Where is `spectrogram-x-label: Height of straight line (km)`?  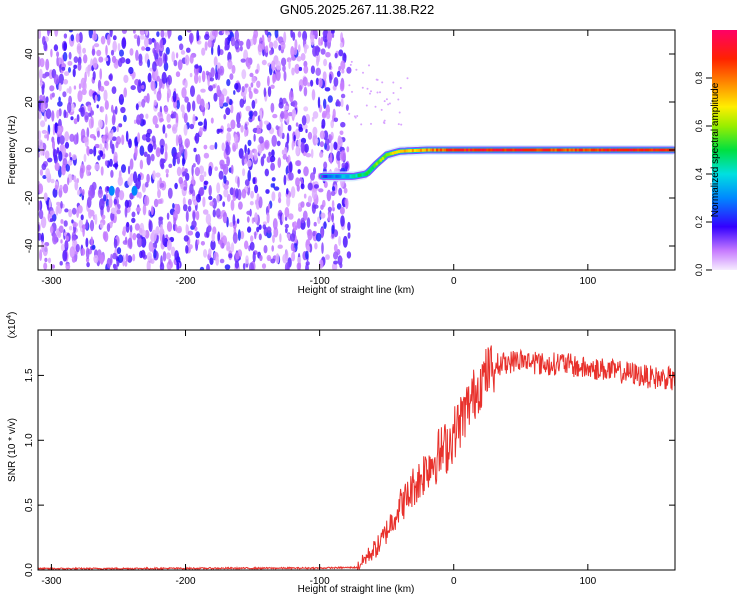
spectrogram-x-label: Height of straight line (km) is located at coordinates (356, 290).